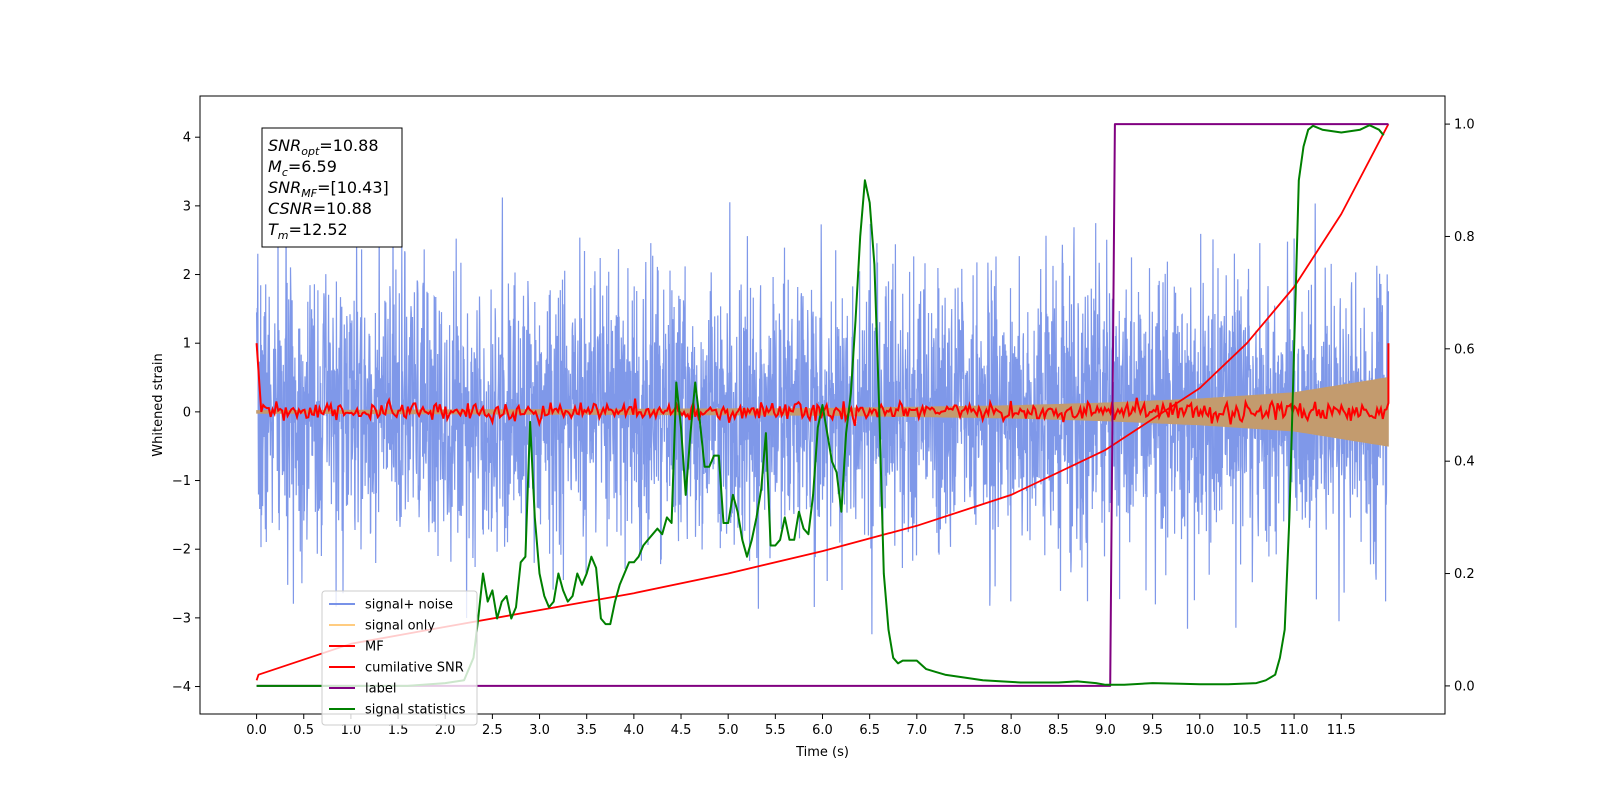  What do you see at coordinates (310, 151) in the screenshot?
I see `annotation-subscript: opt` at bounding box center [310, 151].